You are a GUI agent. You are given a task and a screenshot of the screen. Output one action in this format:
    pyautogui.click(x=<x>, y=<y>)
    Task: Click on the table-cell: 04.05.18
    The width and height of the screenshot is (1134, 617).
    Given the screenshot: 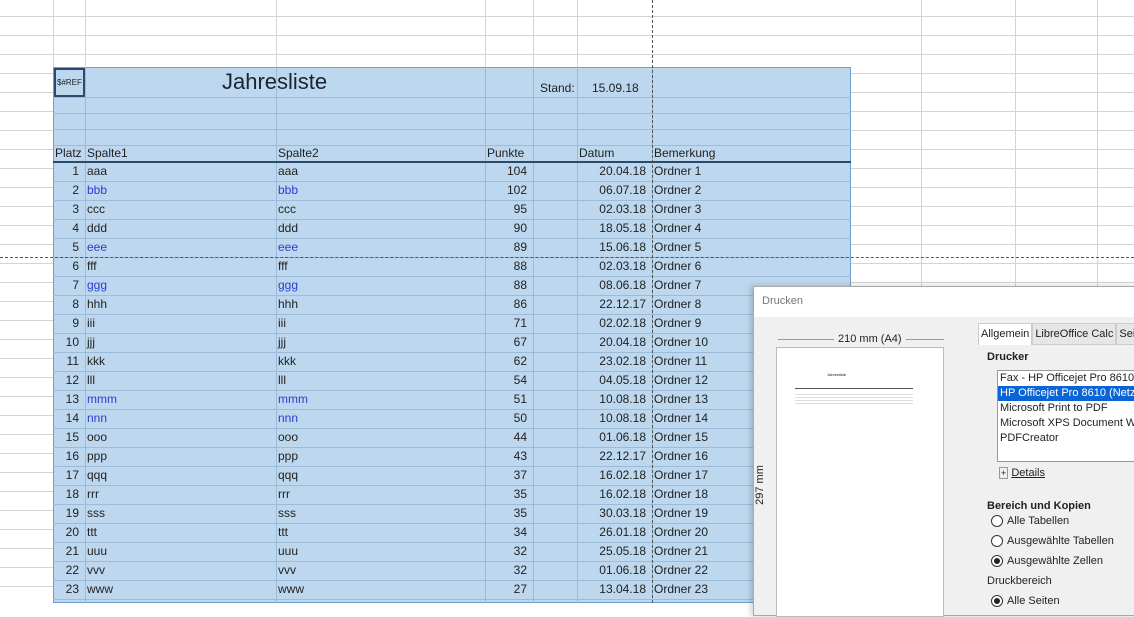 What is the action you would take?
    pyautogui.click(x=622, y=380)
    